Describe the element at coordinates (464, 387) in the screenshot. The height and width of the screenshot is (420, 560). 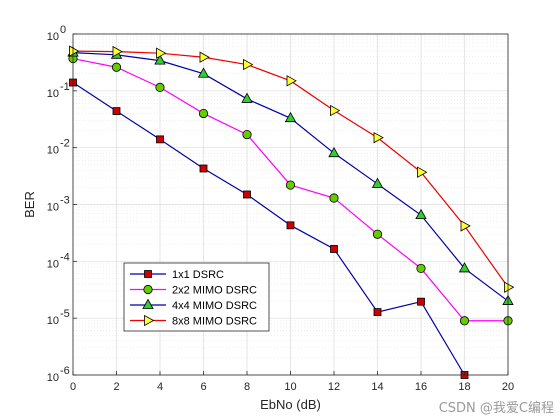
I see `x-tick-label: 18` at that location.